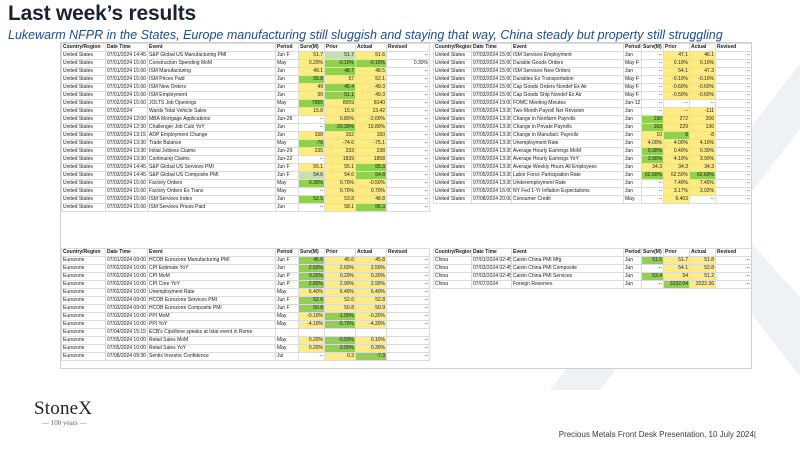 The height and width of the screenshot is (450, 800). What do you see at coordinates (340, 63) in the screenshot?
I see `table-cell: -0.10%` at bounding box center [340, 63].